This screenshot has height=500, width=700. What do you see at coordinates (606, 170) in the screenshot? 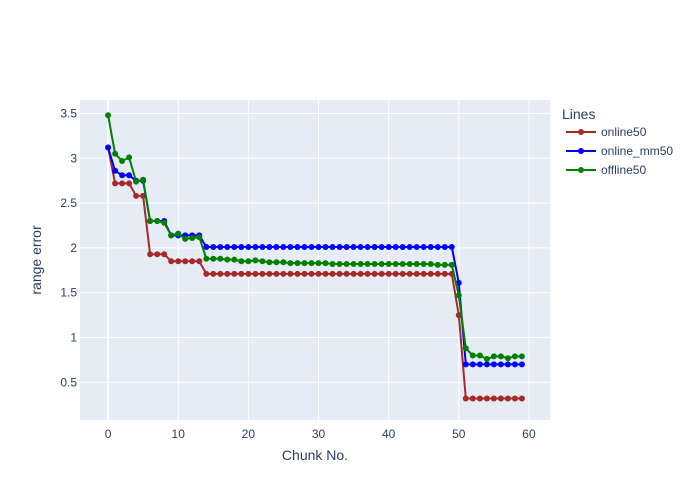
I see `legend-item-offline50: offline50` at bounding box center [606, 170].